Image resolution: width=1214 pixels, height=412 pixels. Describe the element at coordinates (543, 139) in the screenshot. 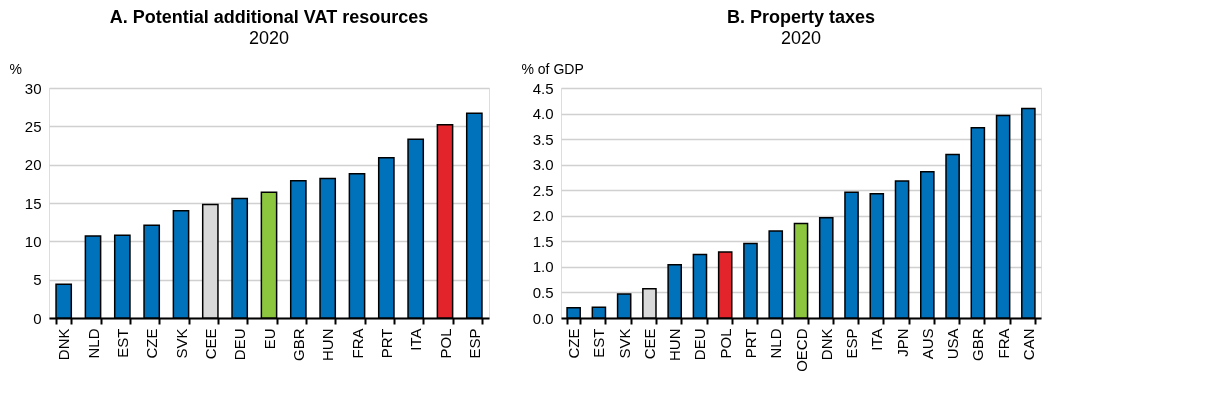

I see `y-tick-label: 3.5` at that location.